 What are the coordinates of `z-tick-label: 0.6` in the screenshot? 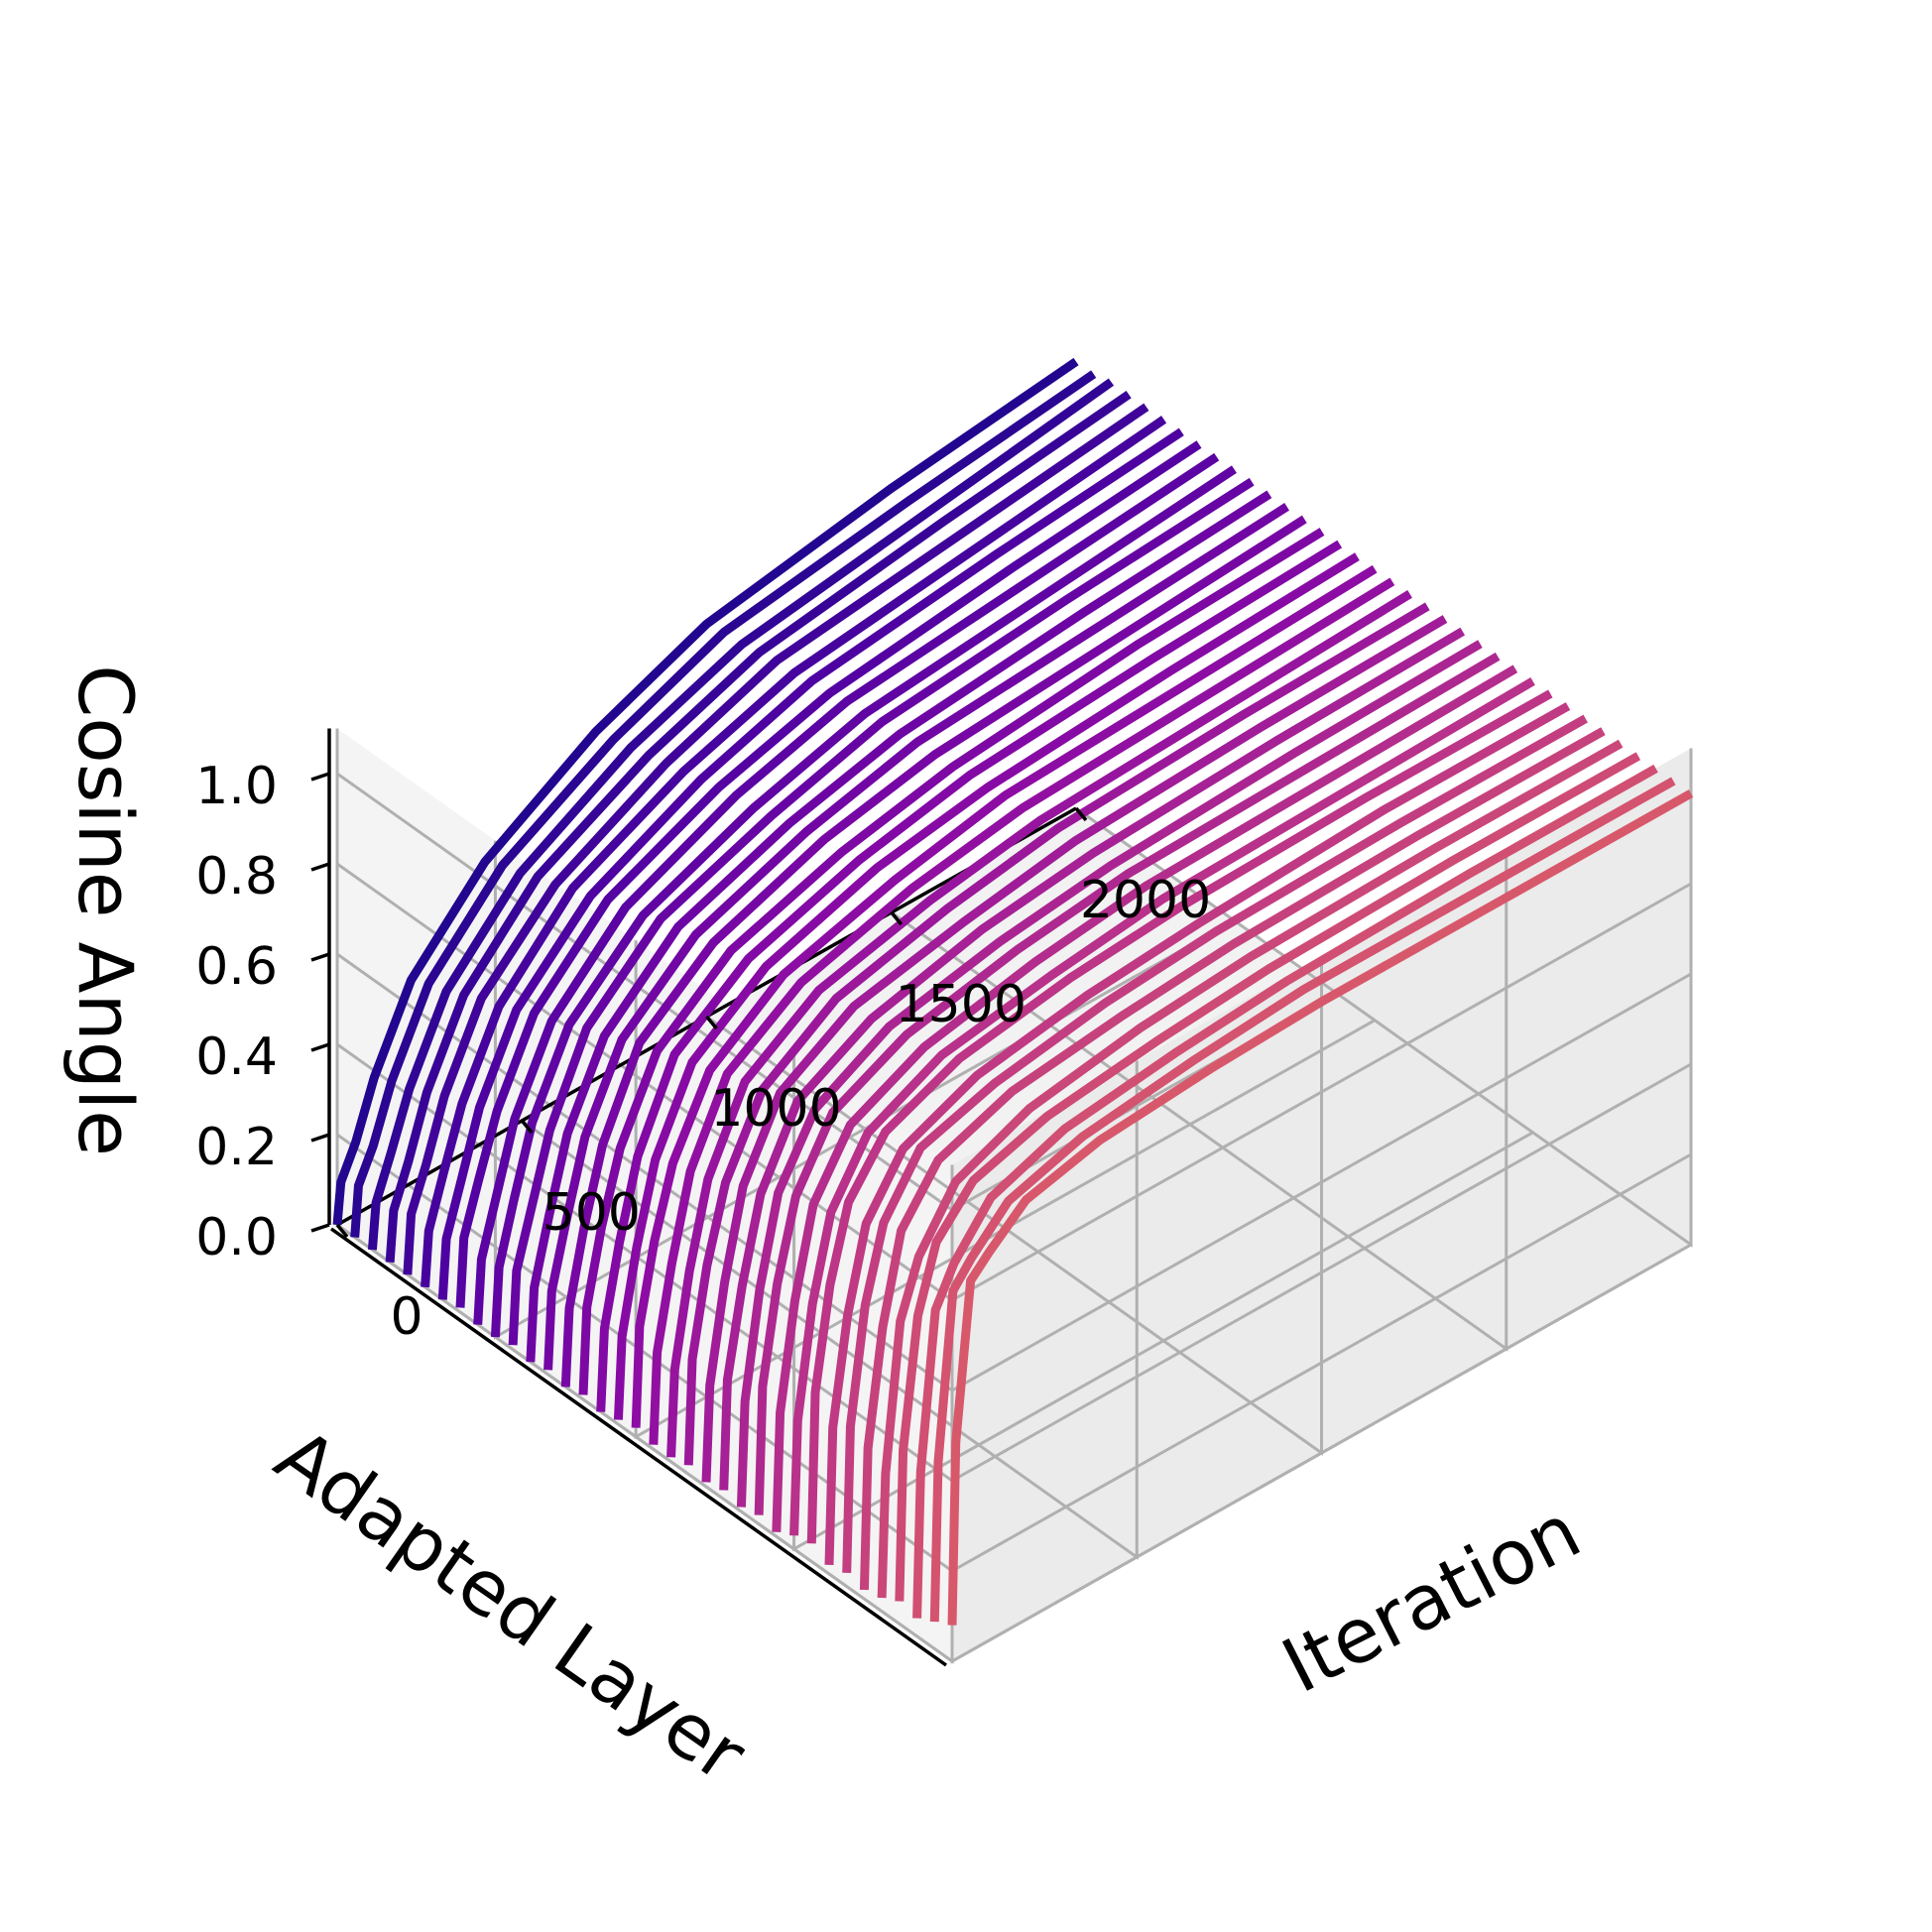 It's located at (236, 967).